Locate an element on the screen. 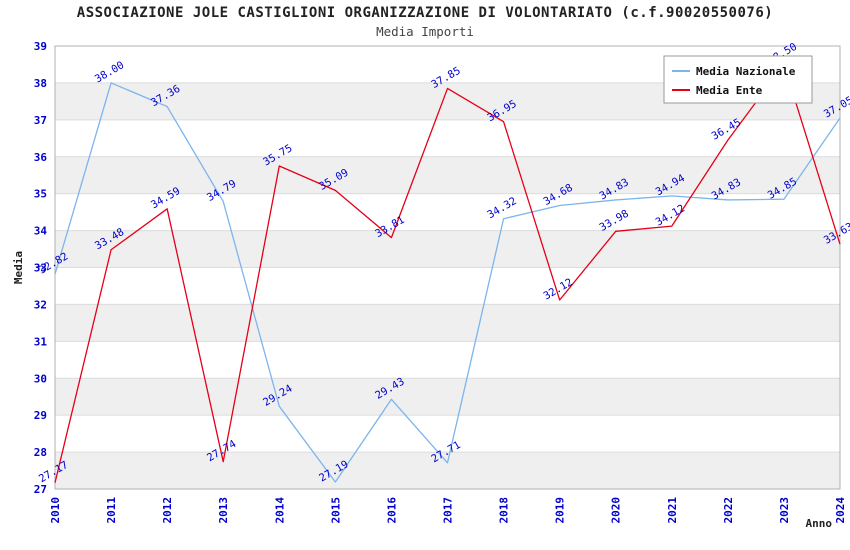  y-tick-label: 39 is located at coordinates (40, 46).